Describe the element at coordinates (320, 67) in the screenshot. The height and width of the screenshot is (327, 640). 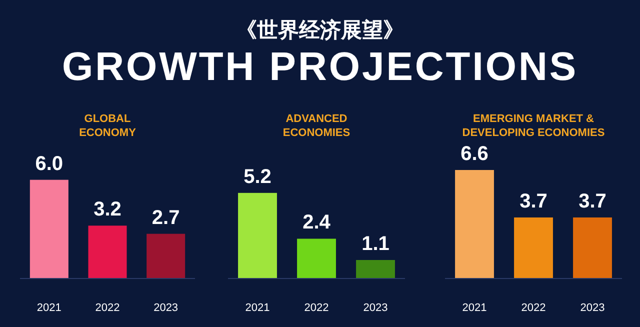
I see `text: GROWTH PROJECTIONS` at that location.